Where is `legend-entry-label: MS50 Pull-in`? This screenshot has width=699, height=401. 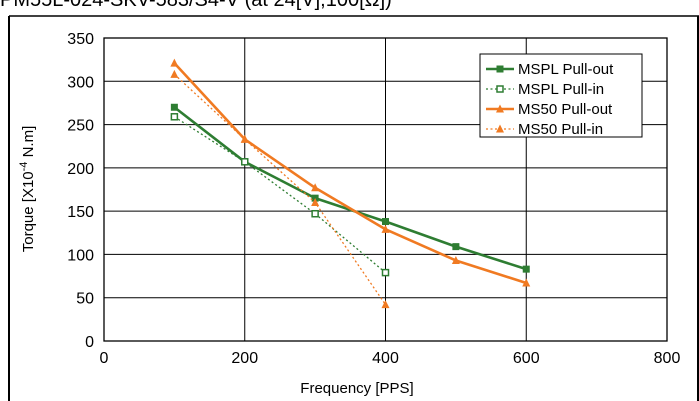 legend-entry-label: MS50 Pull-in is located at coordinates (560, 129).